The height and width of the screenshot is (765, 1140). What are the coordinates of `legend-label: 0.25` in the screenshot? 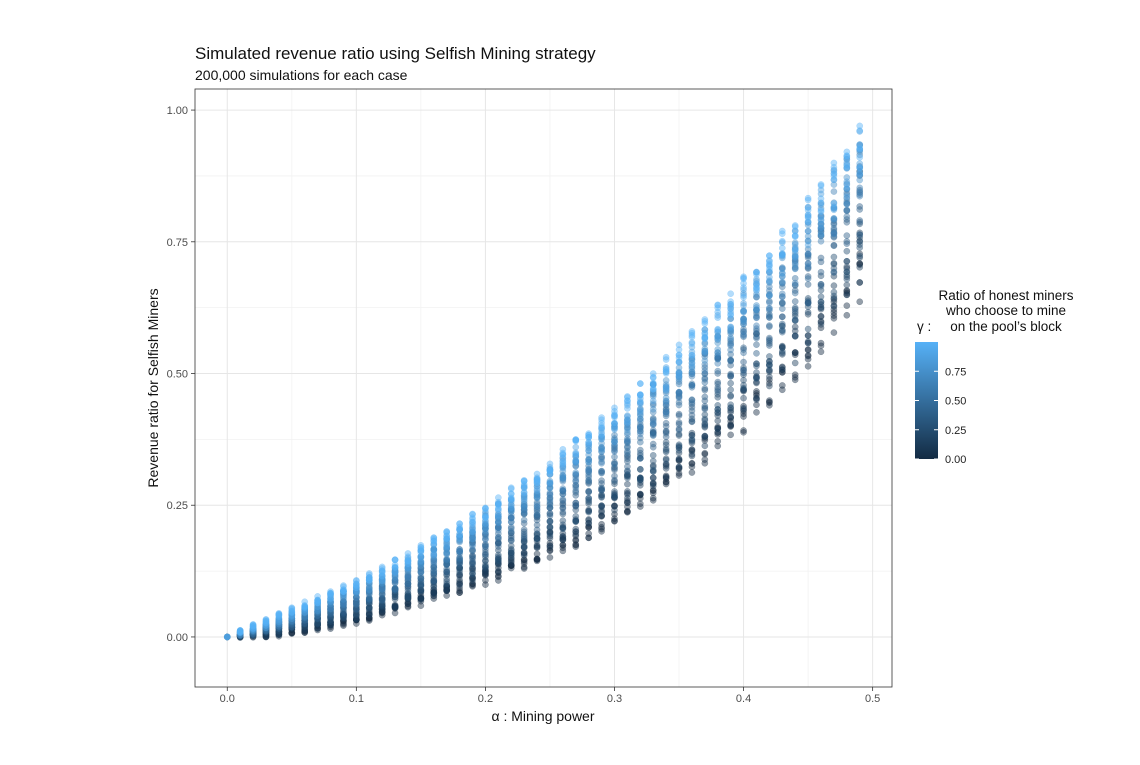 It's located at (955, 431).